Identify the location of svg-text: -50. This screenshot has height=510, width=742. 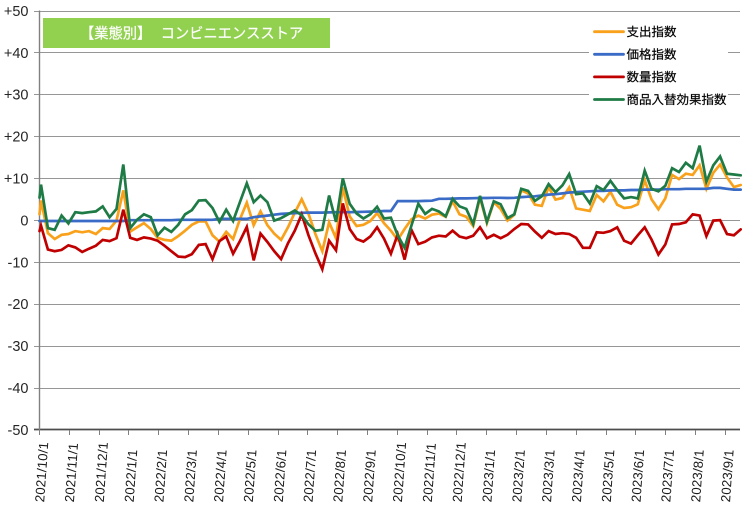
(18, 431).